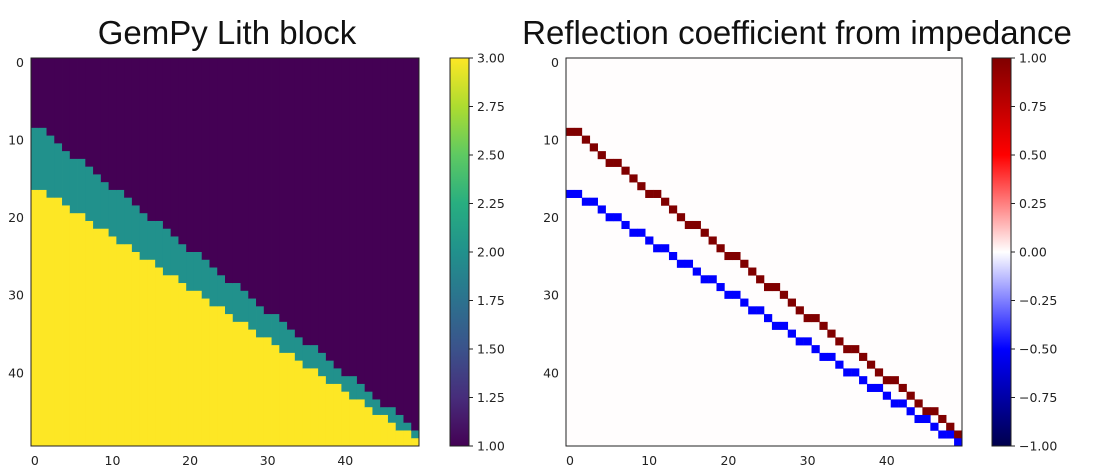 The height and width of the screenshot is (475, 1100). What do you see at coordinates (551, 295) in the screenshot?
I see `right-y-tick-label: 30` at bounding box center [551, 295].